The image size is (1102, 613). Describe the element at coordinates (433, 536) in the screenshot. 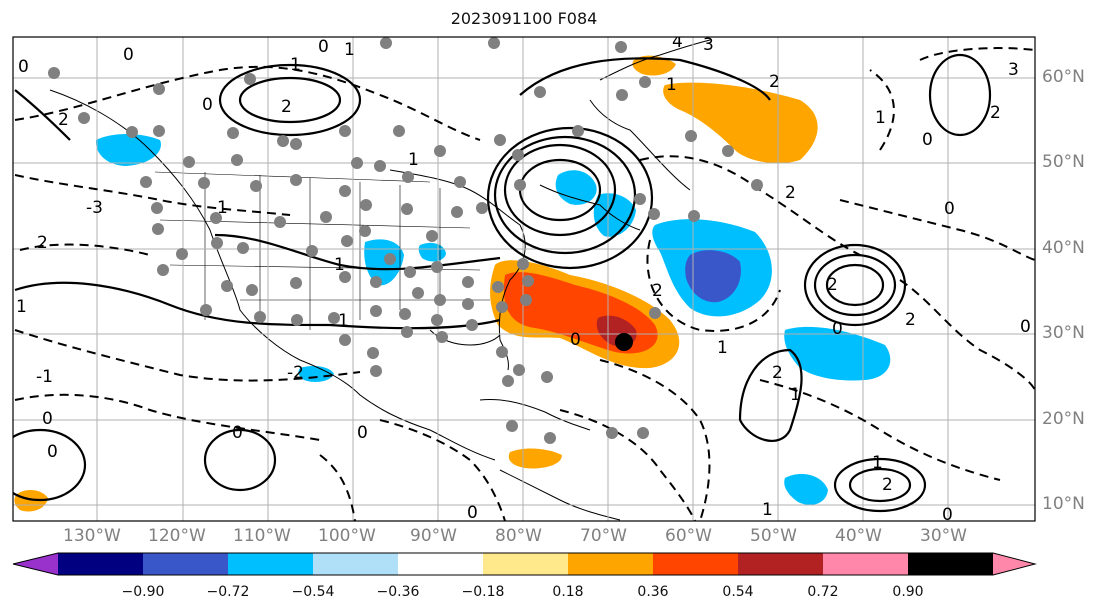

I see `lon-label-90w: 90°W` at that location.